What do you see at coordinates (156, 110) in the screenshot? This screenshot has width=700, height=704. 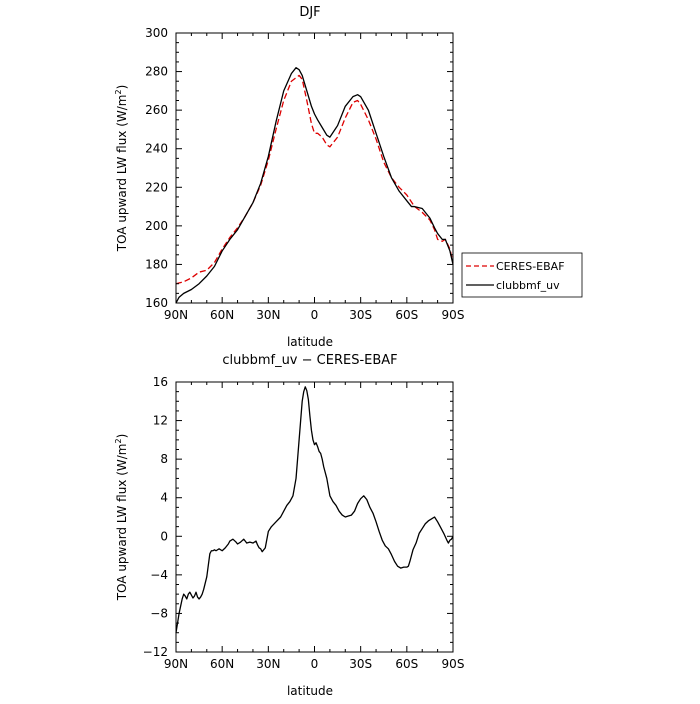 I see `y-tick-label: 260` at bounding box center [156, 110].